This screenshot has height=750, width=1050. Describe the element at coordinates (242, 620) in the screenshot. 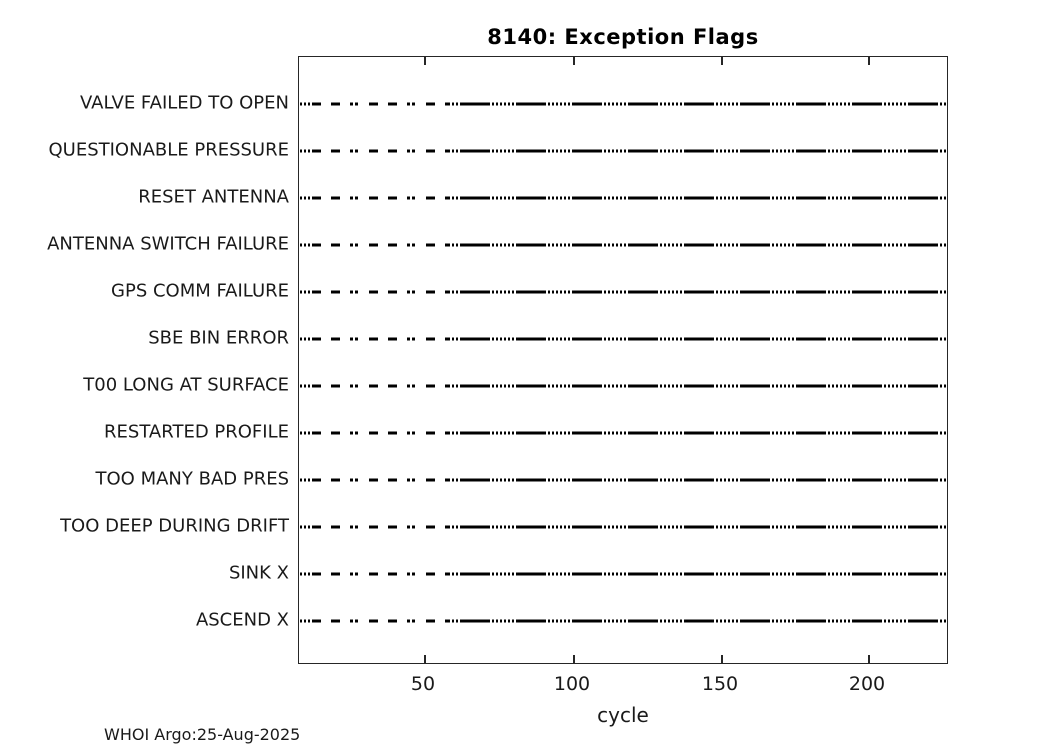

I see `category-label: ASCEND X` at that location.